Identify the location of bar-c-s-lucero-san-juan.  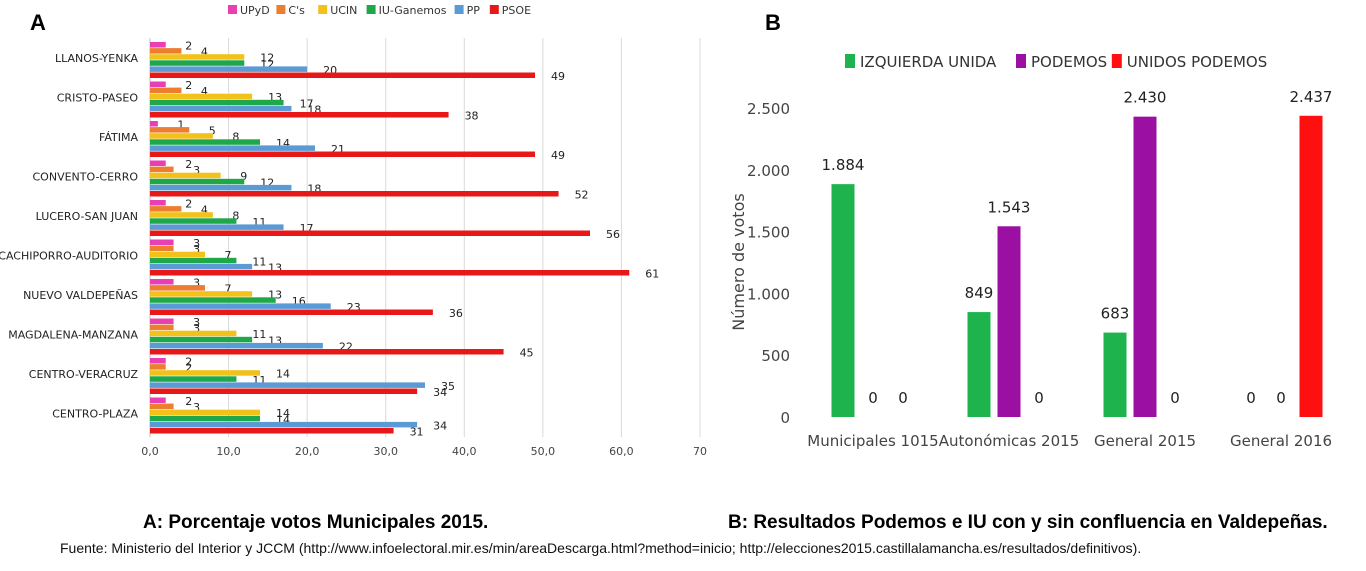
(166, 209).